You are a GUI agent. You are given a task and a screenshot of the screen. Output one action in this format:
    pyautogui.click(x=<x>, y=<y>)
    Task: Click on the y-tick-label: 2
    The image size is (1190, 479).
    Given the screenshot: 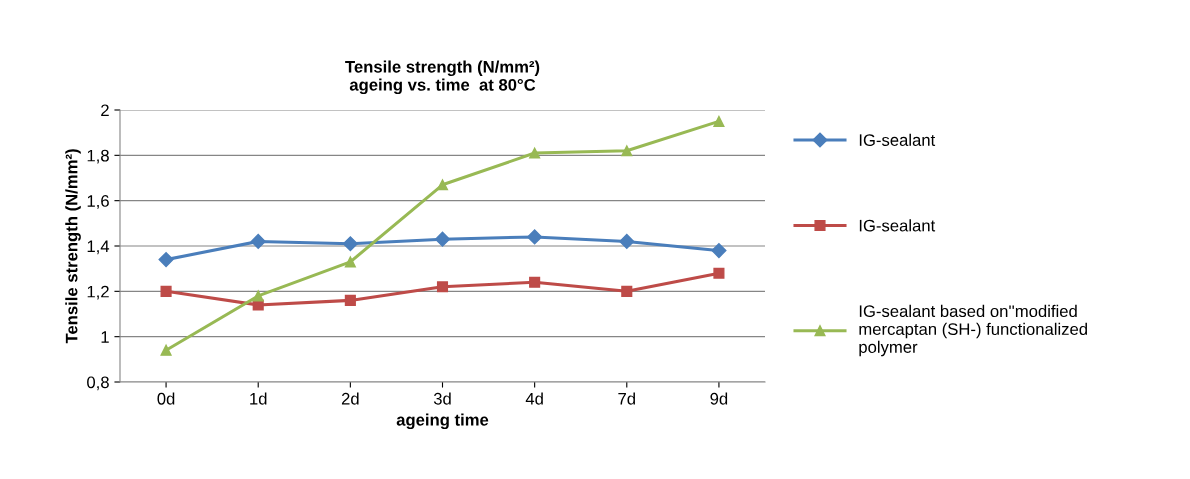 What is the action you would take?
    pyautogui.click(x=105, y=110)
    